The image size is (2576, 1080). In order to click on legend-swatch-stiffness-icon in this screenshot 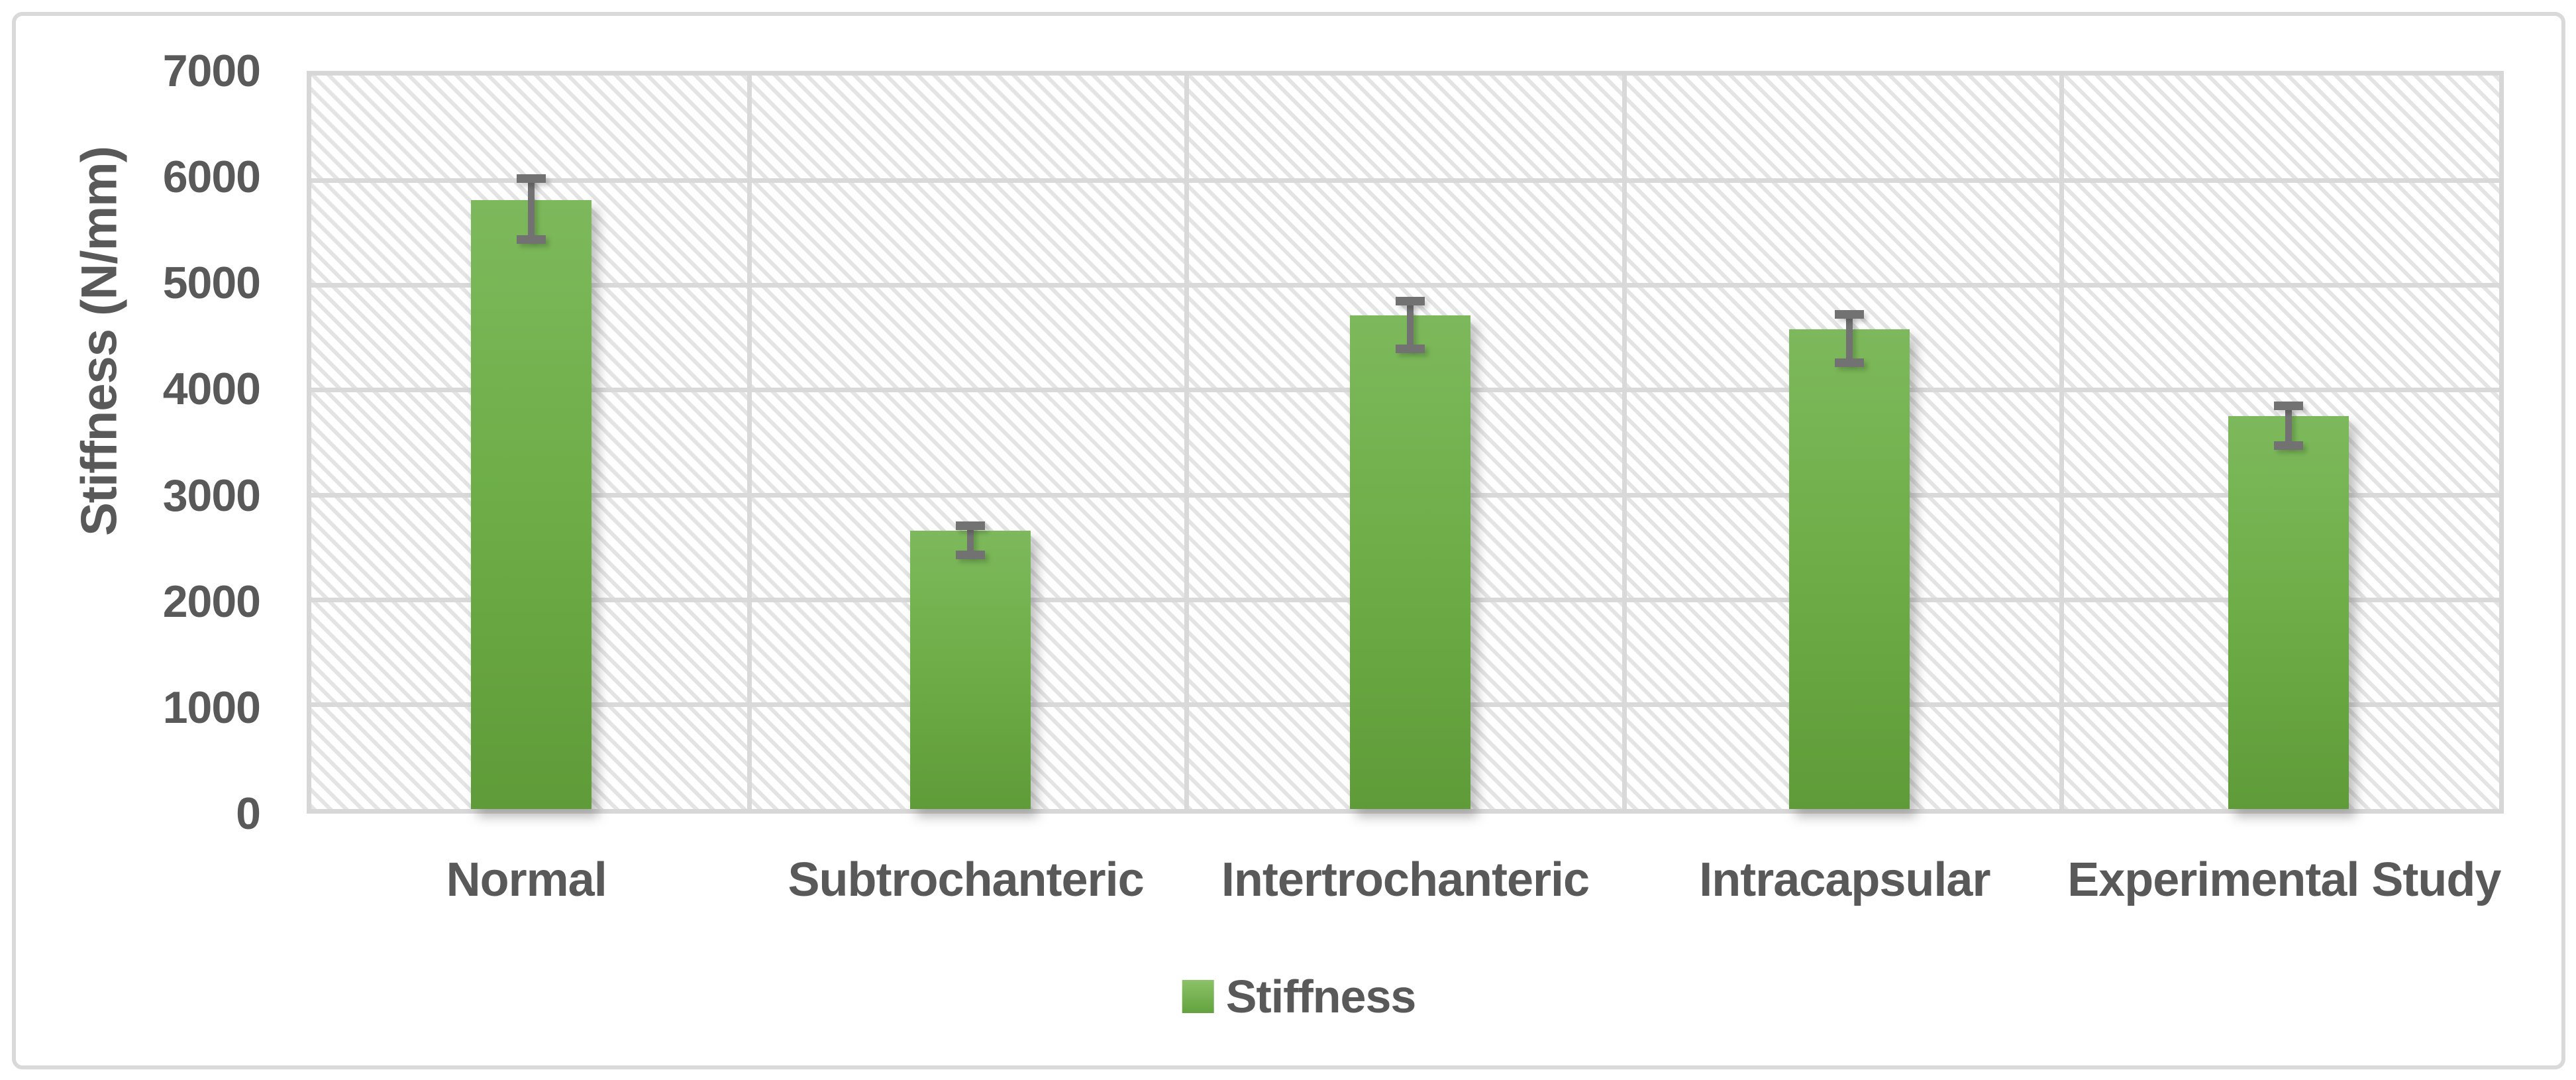, I will do `click(1198, 996)`.